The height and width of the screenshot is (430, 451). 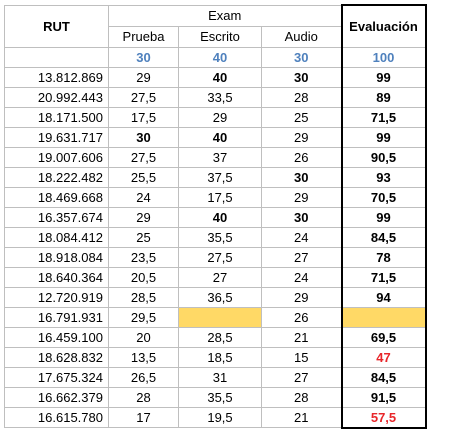 What do you see at coordinates (301, 117) in the screenshot?
I see `audio-cell: 25` at bounding box center [301, 117].